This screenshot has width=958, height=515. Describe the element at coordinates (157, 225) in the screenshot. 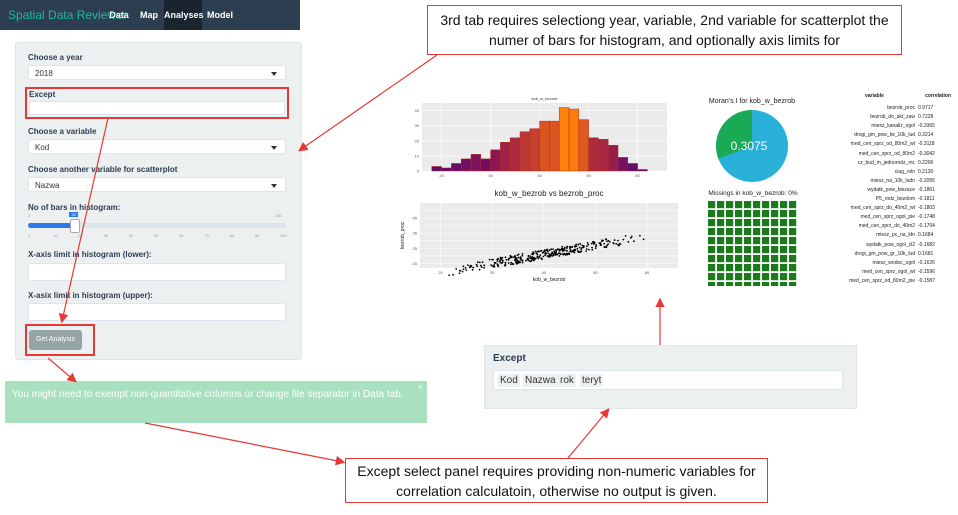

I see `slider-track` at that location.